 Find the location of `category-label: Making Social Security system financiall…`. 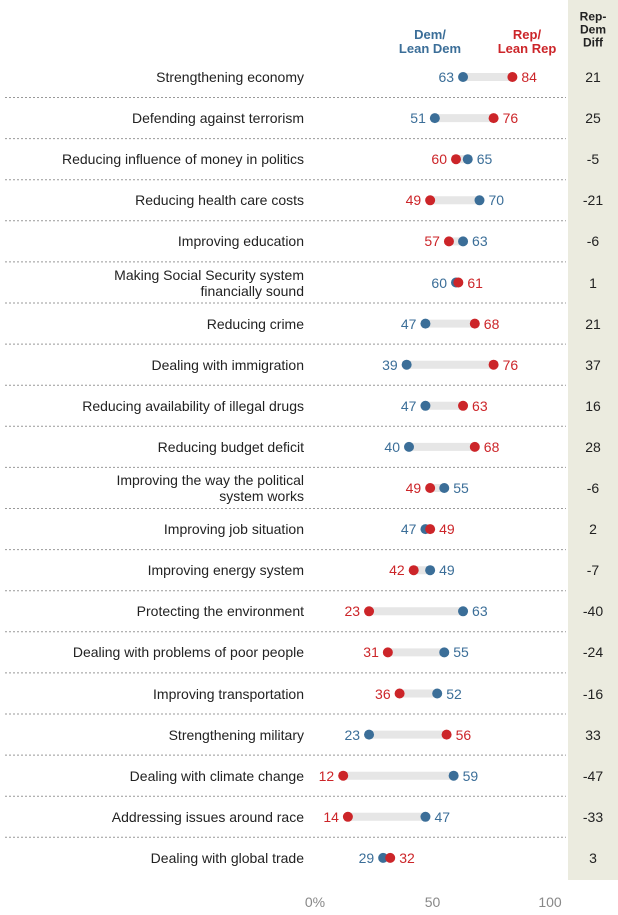

category-label: Making Social Security system financiall… is located at coordinates (209, 282).